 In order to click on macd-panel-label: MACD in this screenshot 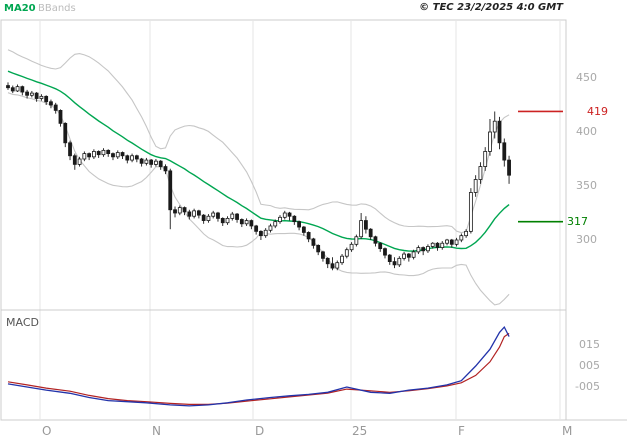, I will do `click(22, 322)`.